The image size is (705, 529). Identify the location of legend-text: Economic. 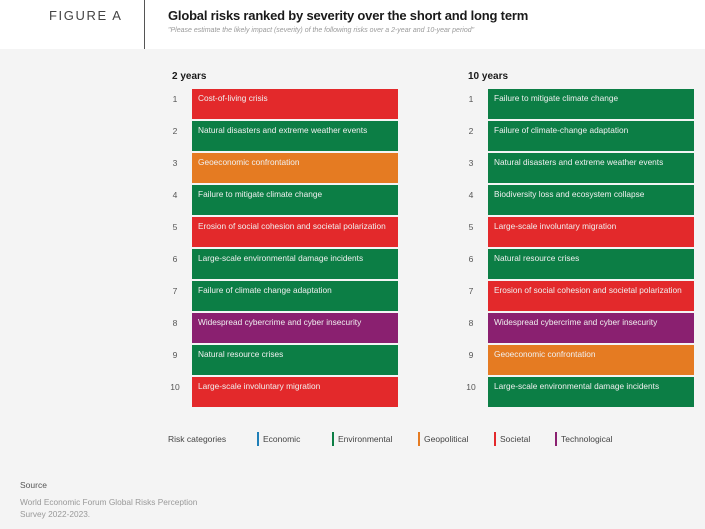
(282, 439).